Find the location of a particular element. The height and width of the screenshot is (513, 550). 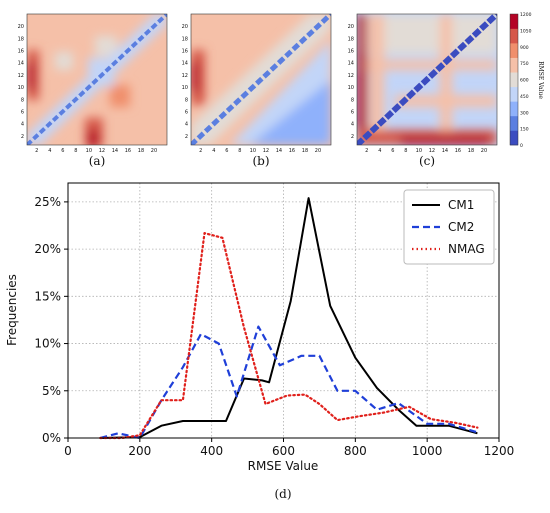

heatmap-panel-b is located at coordinates (261, 79).